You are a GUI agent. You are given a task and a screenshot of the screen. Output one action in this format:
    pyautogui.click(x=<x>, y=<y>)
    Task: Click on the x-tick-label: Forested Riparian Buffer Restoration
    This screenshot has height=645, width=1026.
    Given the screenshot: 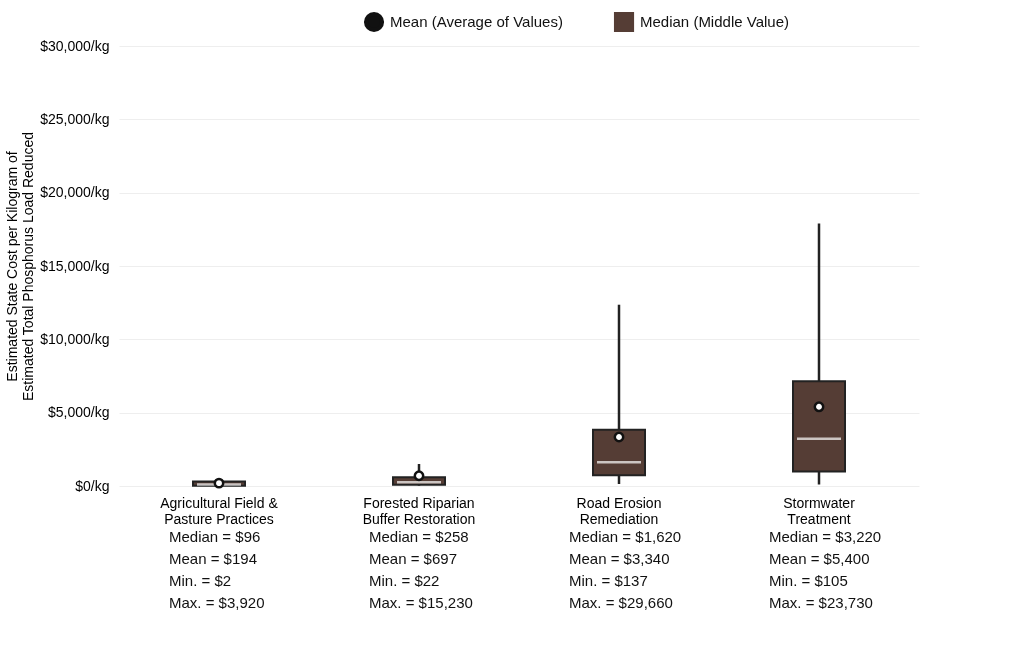 What is the action you would take?
    pyautogui.click(x=419, y=510)
    